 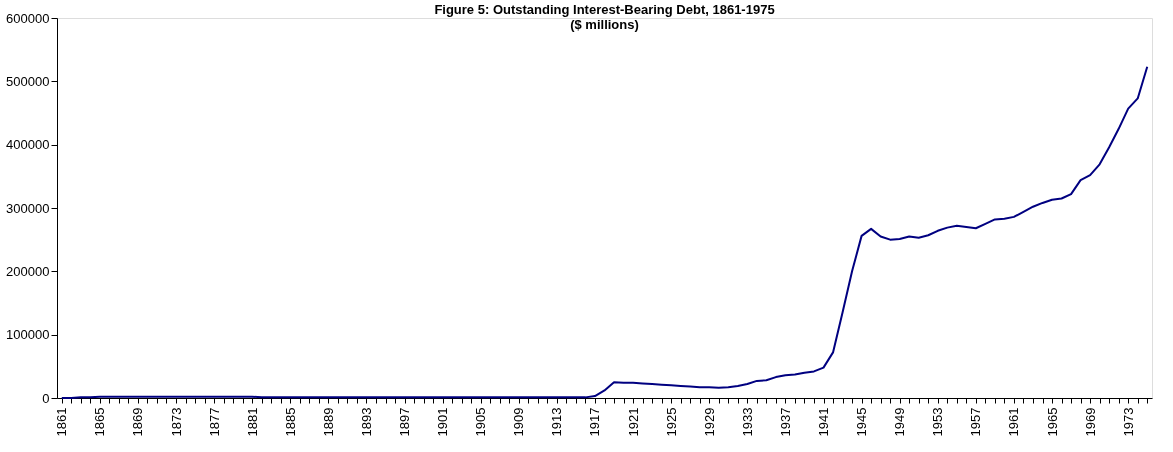 I want to click on x-tick-label: 1865, so click(x=100, y=422).